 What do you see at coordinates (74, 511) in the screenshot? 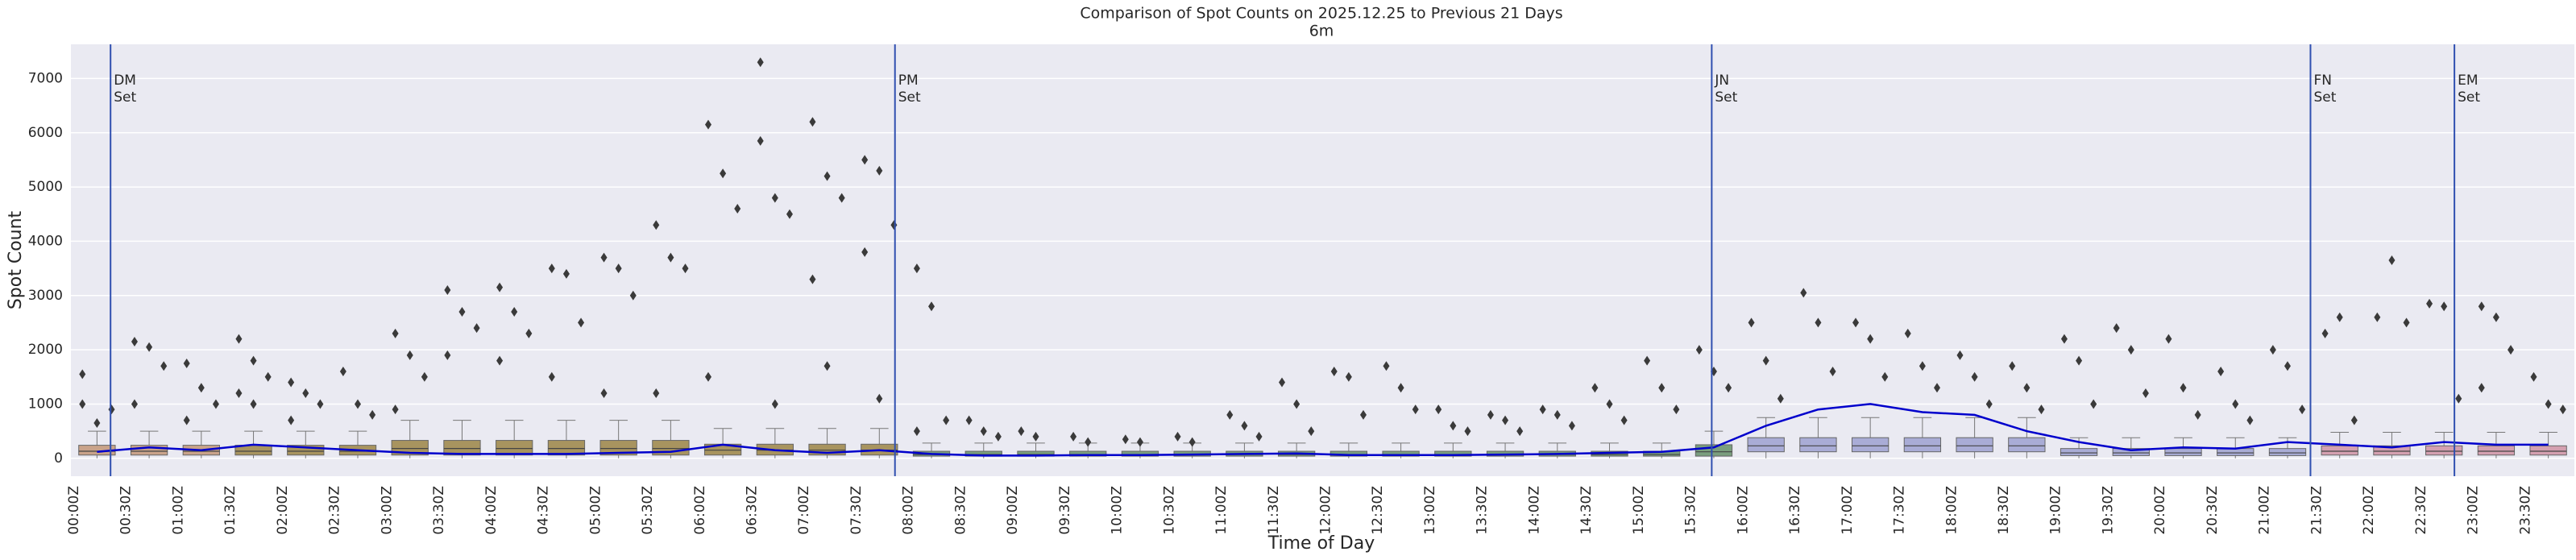
I see `x-tick-label: 00:00Z` at bounding box center [74, 511].